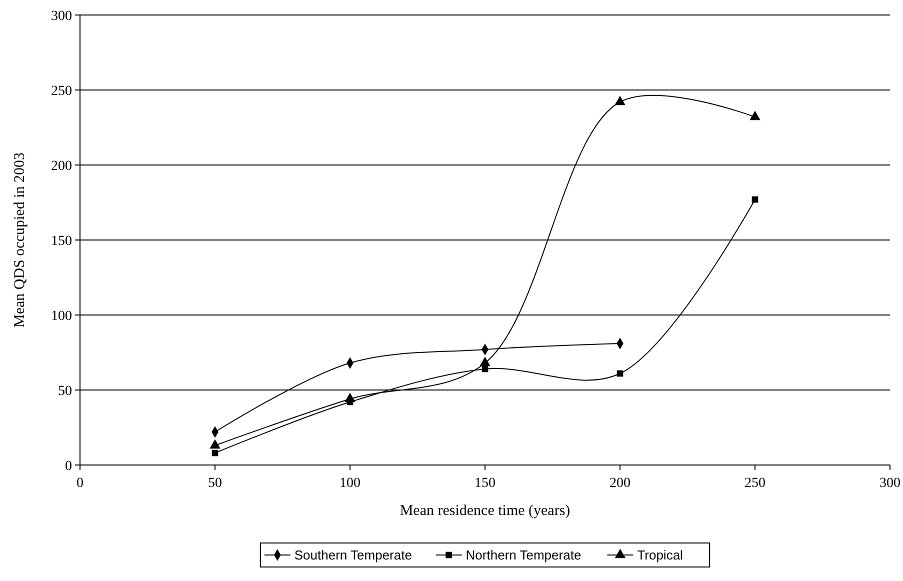 Image resolution: width=903 pixels, height=581 pixels. I want to click on y-tick-label: 100, so click(61, 316).